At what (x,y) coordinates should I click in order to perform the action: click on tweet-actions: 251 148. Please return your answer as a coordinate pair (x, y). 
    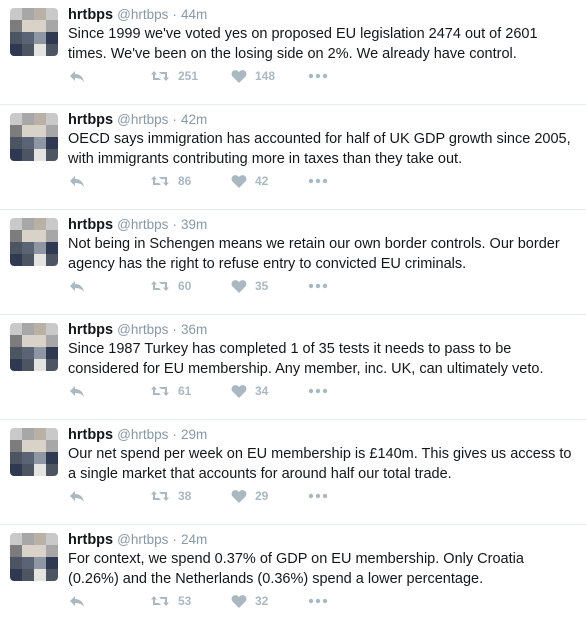
    Looking at the image, I should click on (218, 76).